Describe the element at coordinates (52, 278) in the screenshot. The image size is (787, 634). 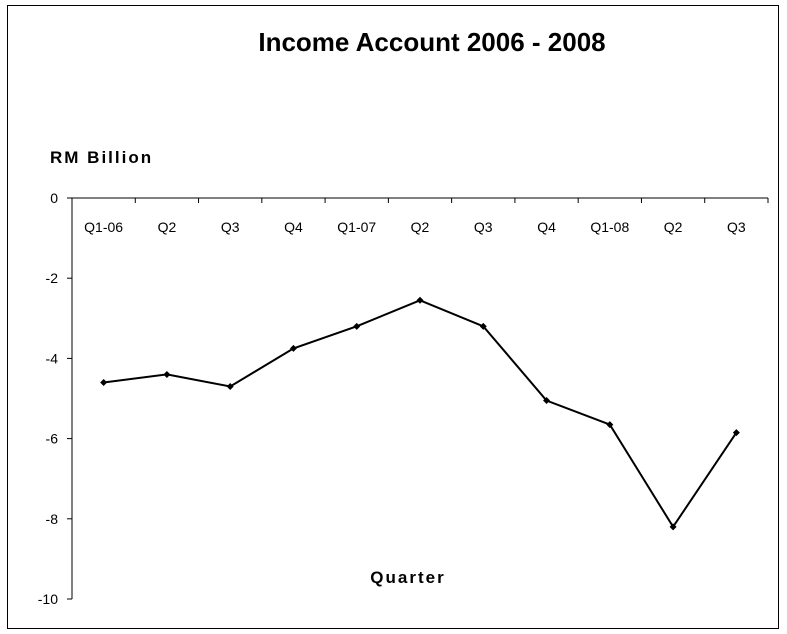
I see `y-tick-label: -2` at that location.